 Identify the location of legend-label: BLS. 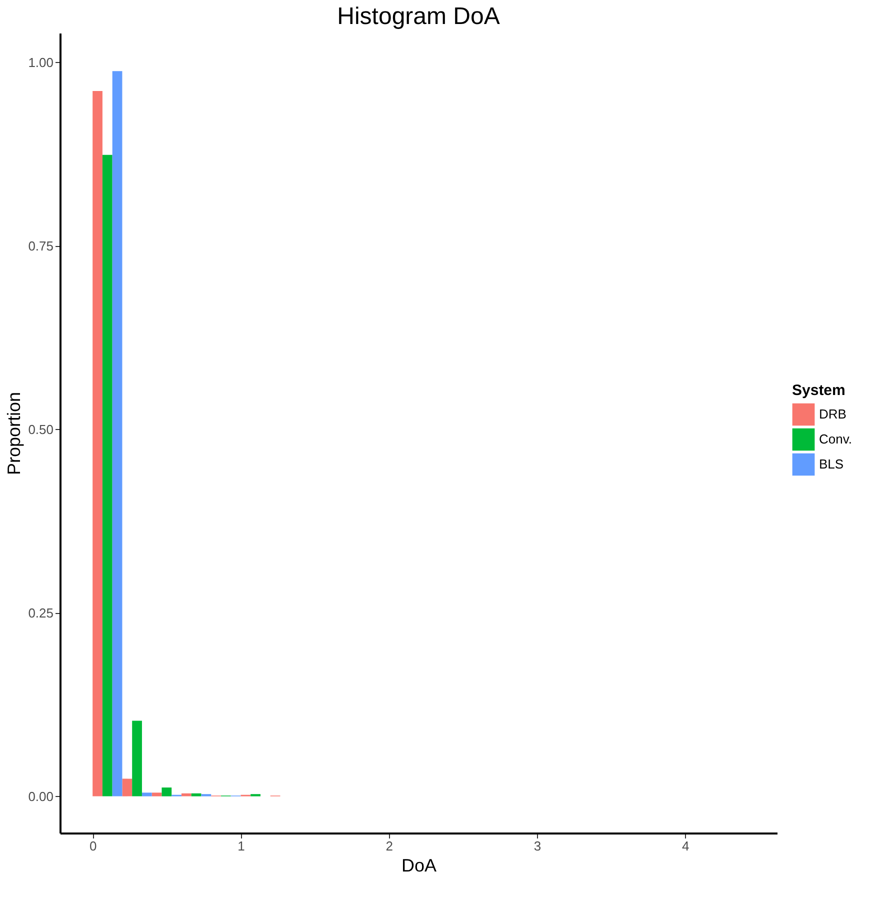
(831, 464).